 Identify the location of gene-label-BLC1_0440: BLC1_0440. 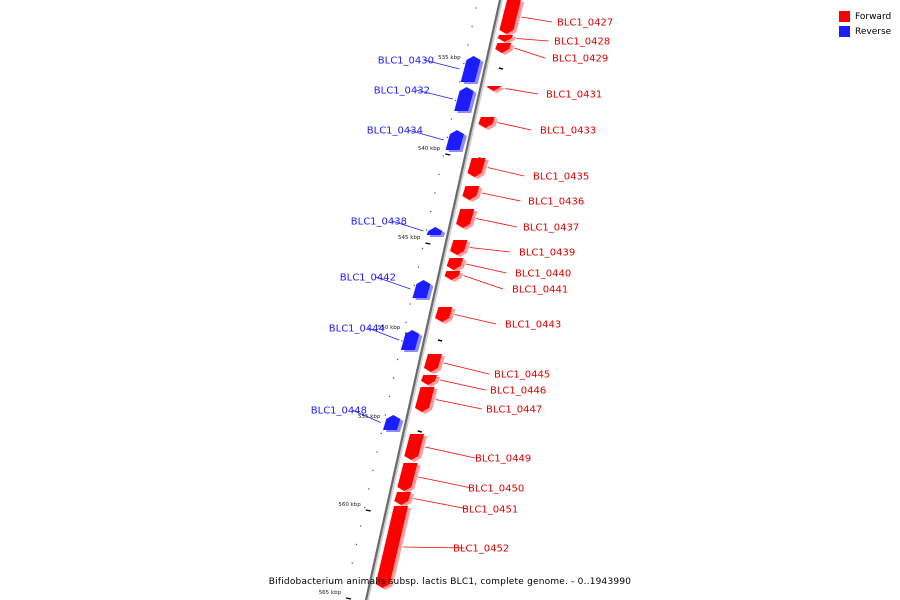
(543, 274).